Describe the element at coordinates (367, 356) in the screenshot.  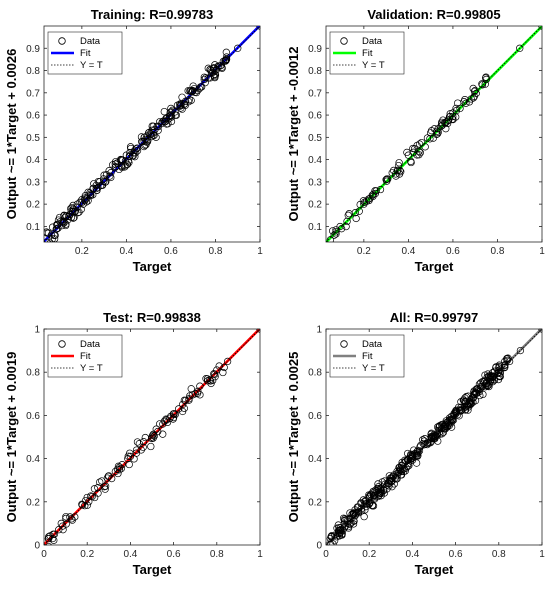
I see `legend-entry: Fit` at that location.